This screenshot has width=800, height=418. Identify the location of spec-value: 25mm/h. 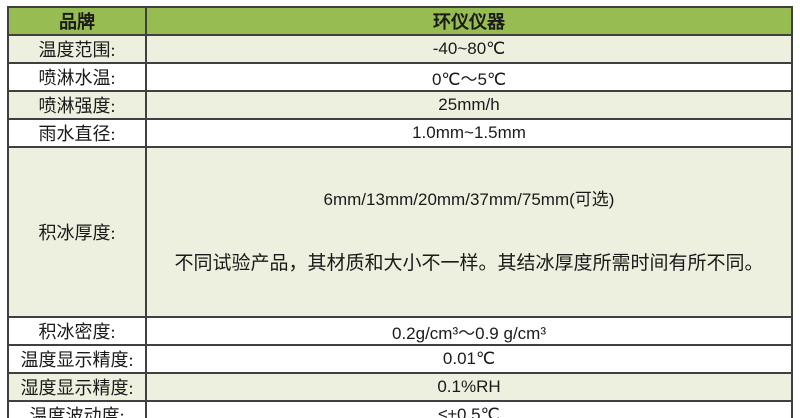
(469, 105).